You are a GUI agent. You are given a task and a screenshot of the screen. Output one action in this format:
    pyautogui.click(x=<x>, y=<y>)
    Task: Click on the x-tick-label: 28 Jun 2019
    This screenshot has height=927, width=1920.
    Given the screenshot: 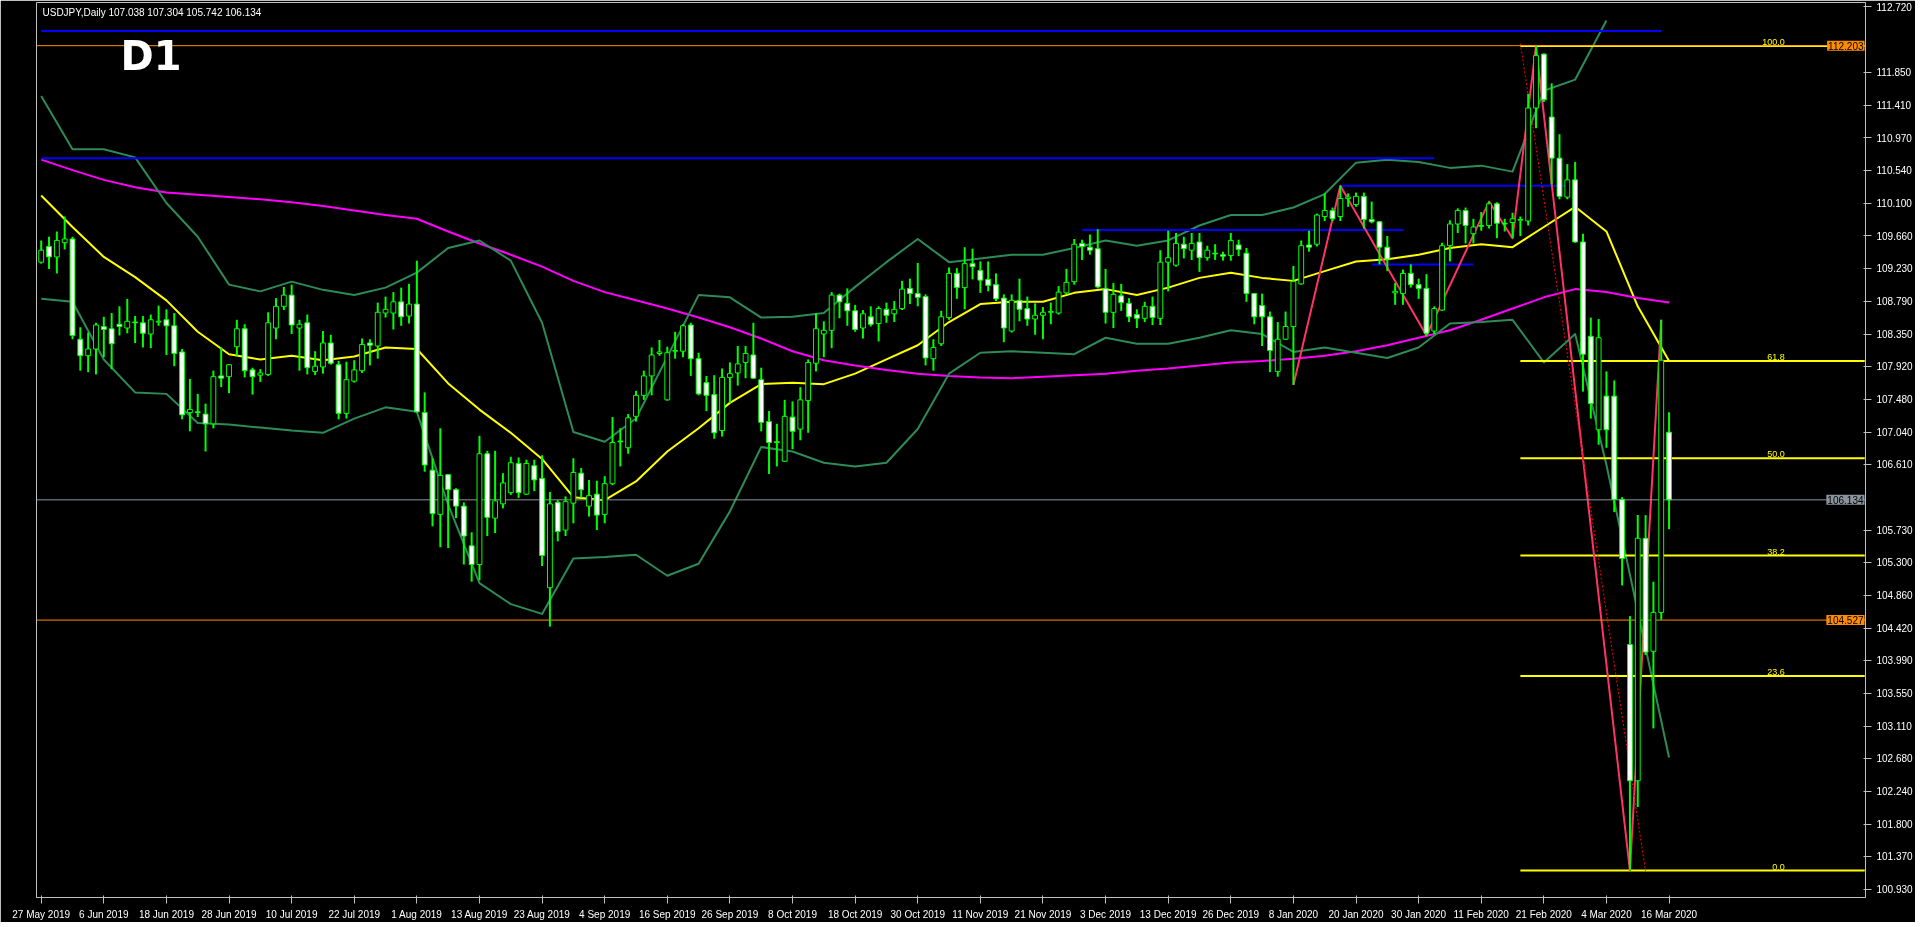 What is the action you would take?
    pyautogui.click(x=229, y=914)
    